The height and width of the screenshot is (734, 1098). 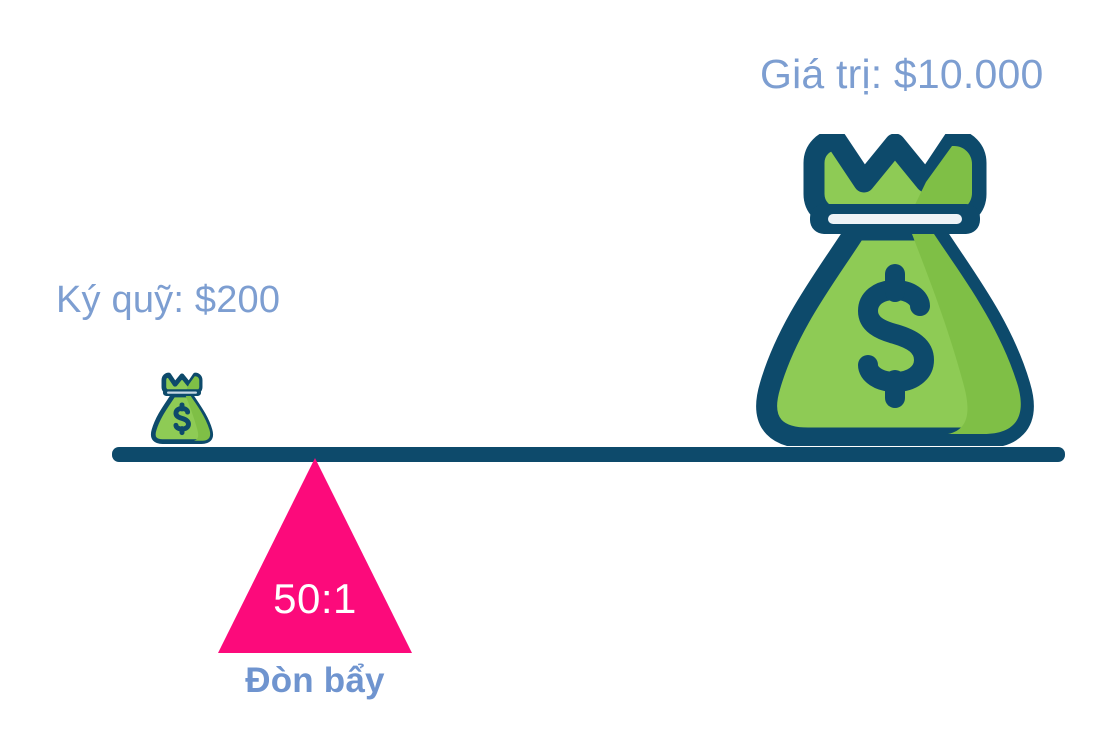 What do you see at coordinates (902, 74) in the screenshot?
I see `value-label: Giá trị: $10.000` at bounding box center [902, 74].